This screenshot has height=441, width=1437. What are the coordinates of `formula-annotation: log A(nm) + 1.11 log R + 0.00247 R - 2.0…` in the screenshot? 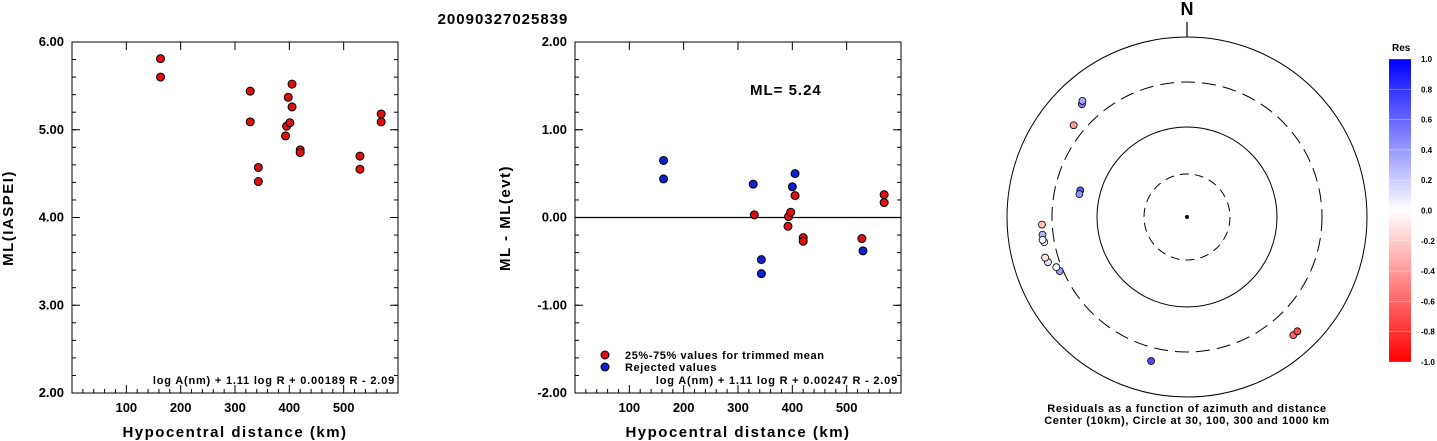 It's located at (777, 381).